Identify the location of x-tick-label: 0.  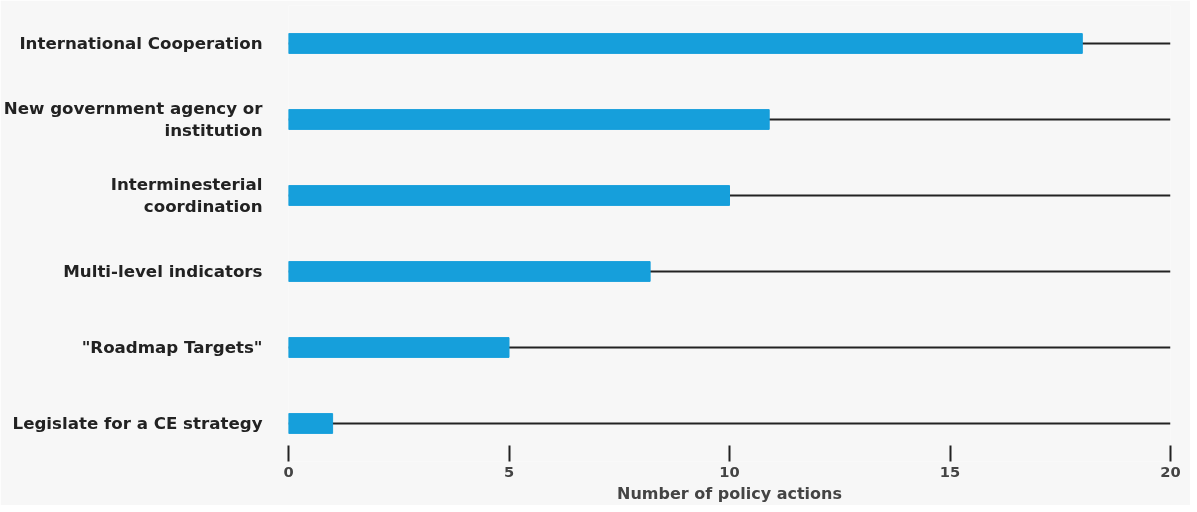
(288, 471).